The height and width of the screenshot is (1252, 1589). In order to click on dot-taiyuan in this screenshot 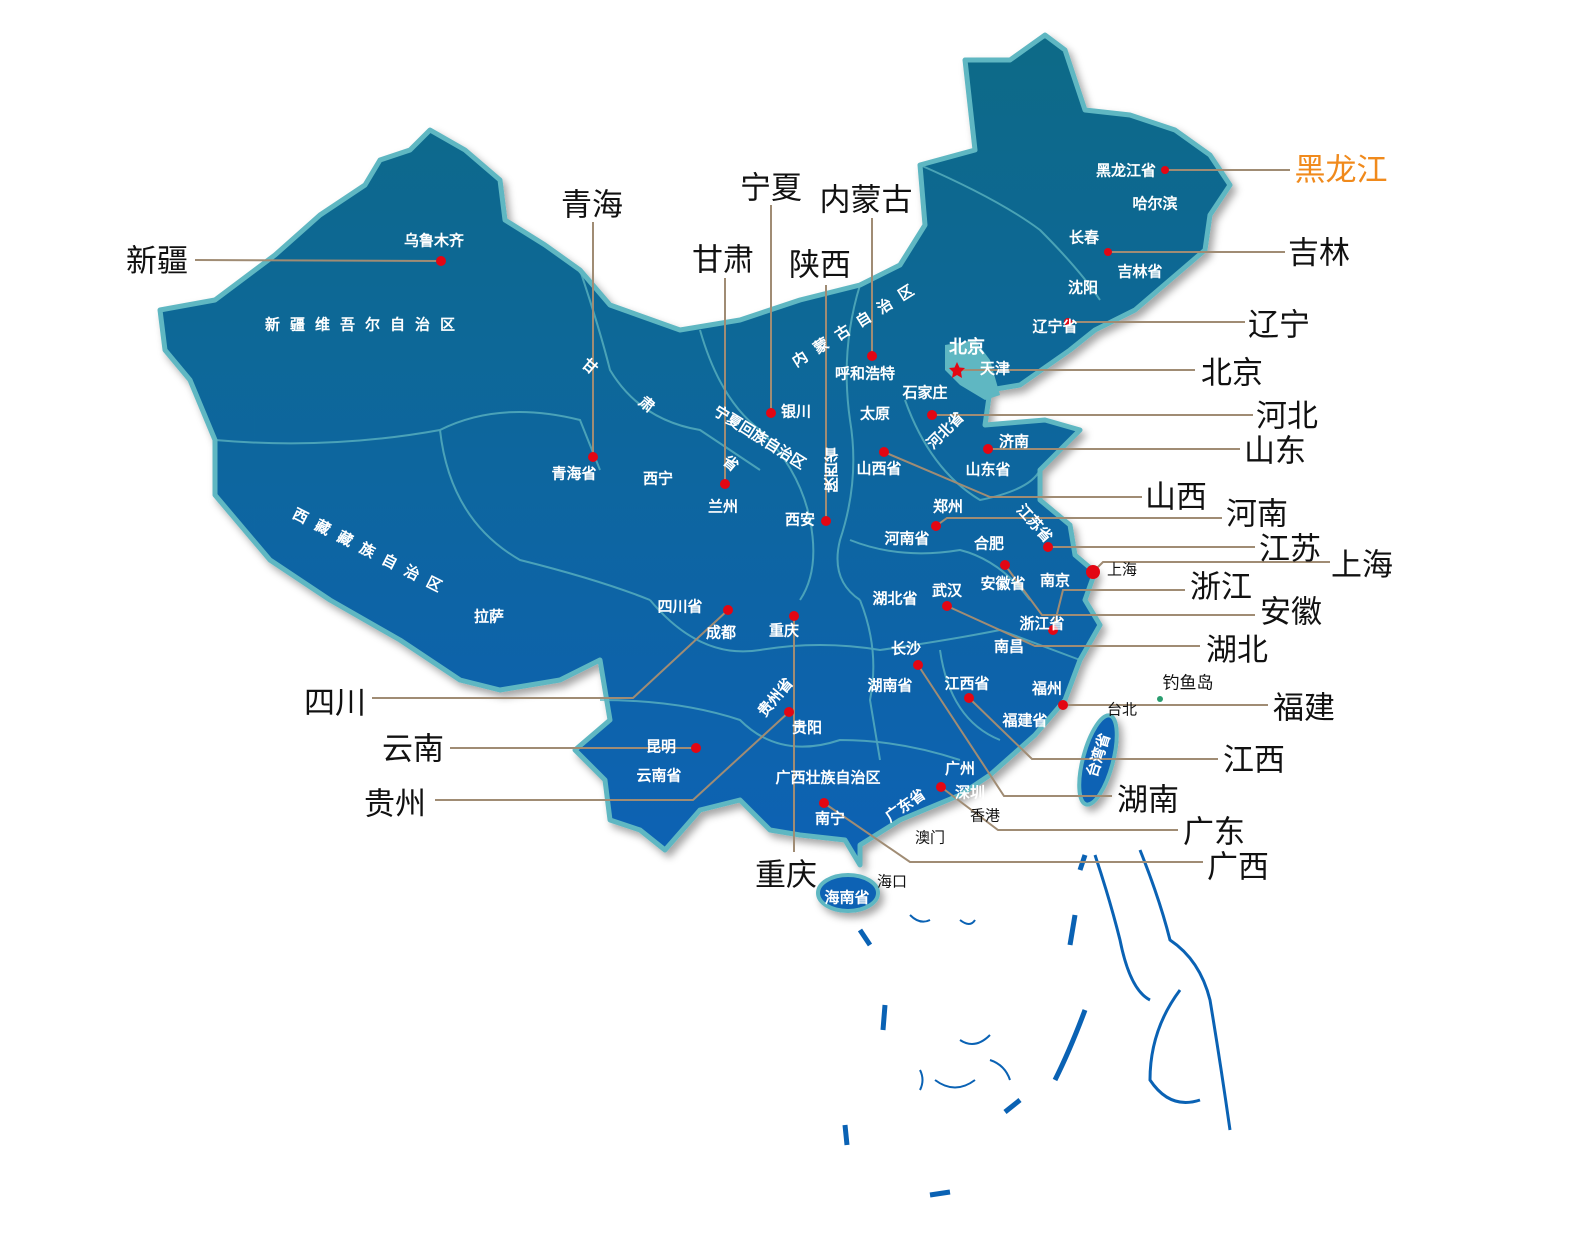, I will do `click(884, 452)`.